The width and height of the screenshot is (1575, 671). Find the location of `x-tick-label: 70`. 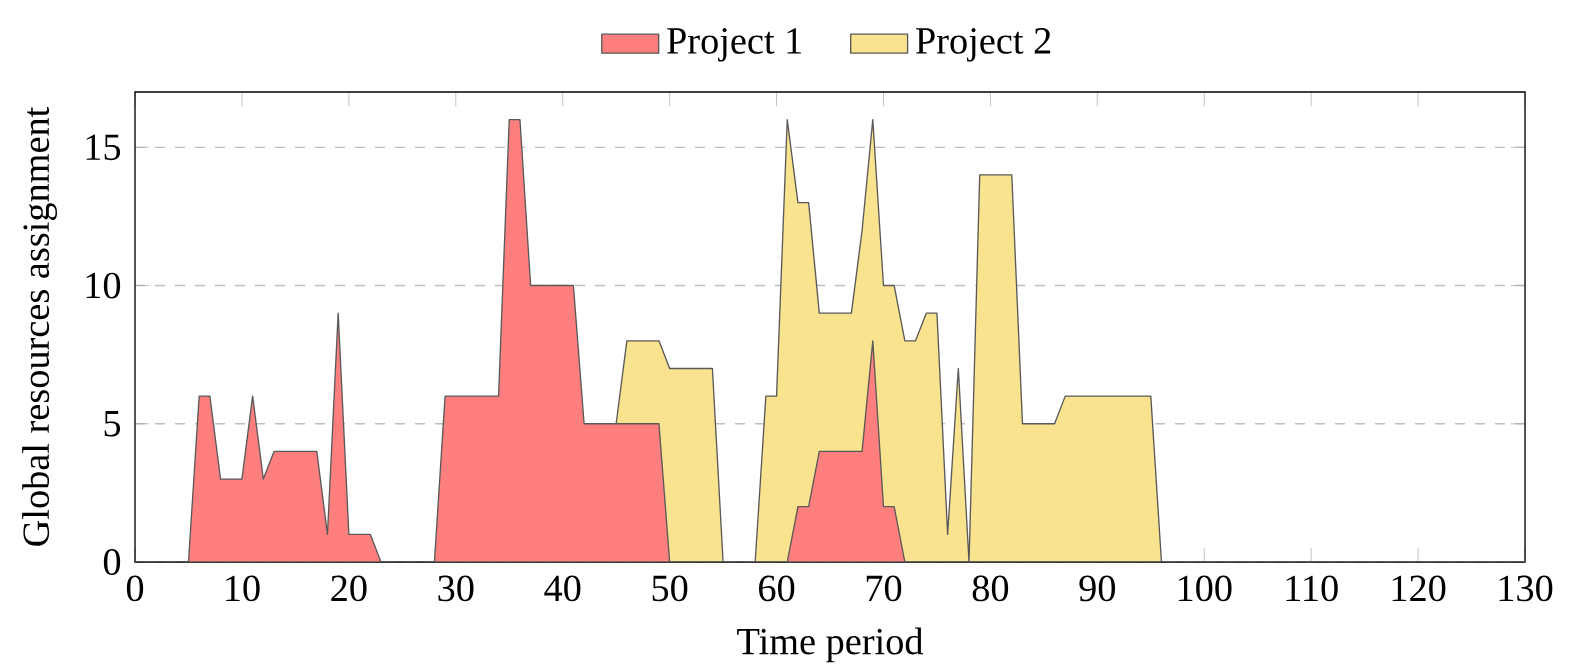

x-tick-label: 70 is located at coordinates (884, 588).